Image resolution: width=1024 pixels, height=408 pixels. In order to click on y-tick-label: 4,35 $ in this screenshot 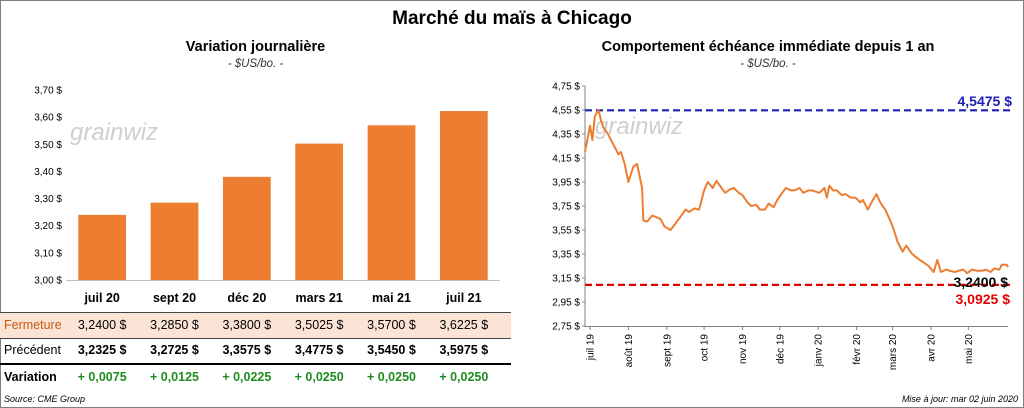, I will do `click(566, 135)`.